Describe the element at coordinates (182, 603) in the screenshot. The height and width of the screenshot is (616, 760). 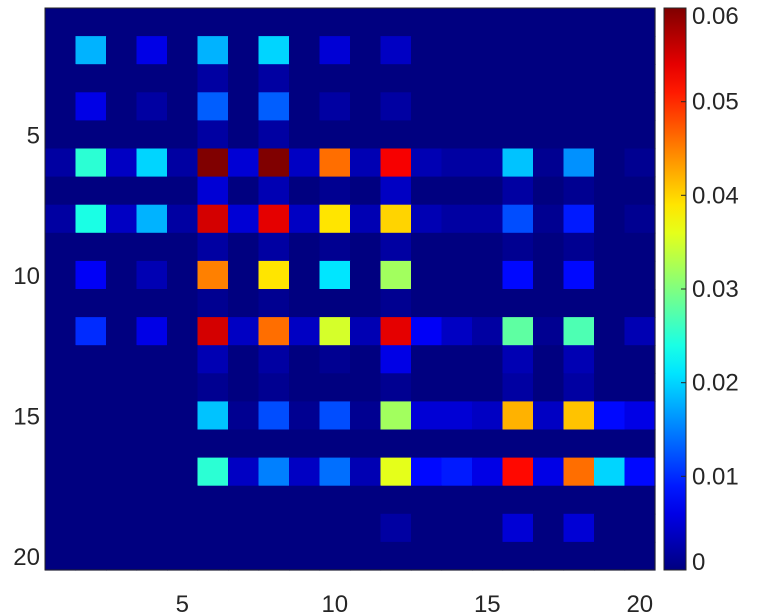
I see `x-tick-label: 5` at that location.